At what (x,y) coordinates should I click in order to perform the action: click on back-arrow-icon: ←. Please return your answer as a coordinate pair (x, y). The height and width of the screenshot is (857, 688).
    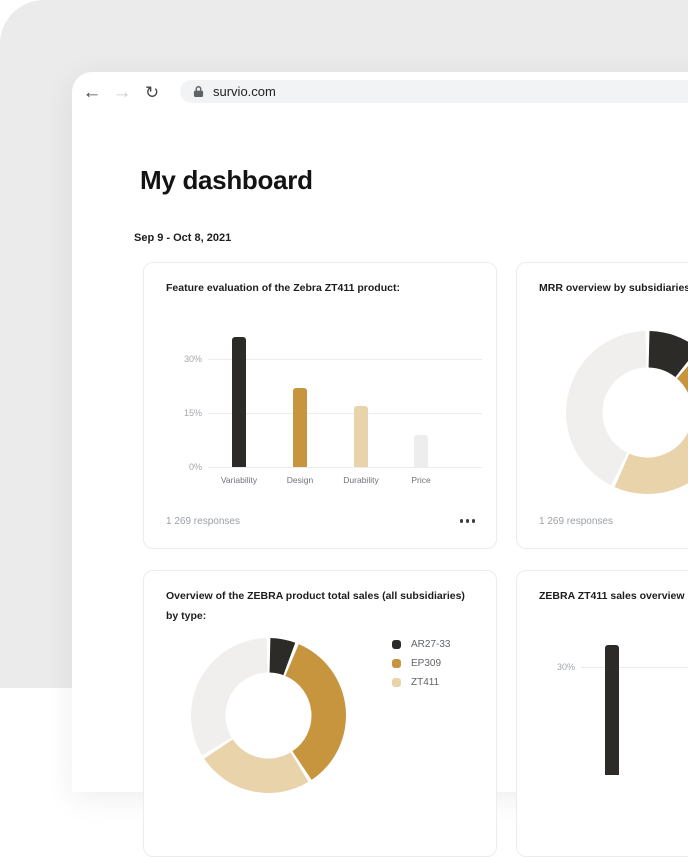
    Looking at the image, I should click on (92, 92).